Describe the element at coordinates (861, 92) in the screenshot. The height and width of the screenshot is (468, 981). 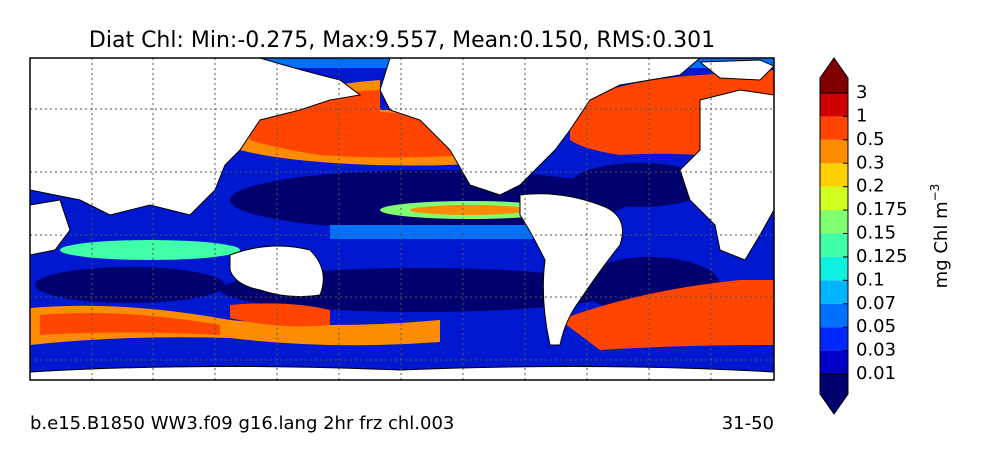
I see `colorbar-tick-label: 3` at that location.